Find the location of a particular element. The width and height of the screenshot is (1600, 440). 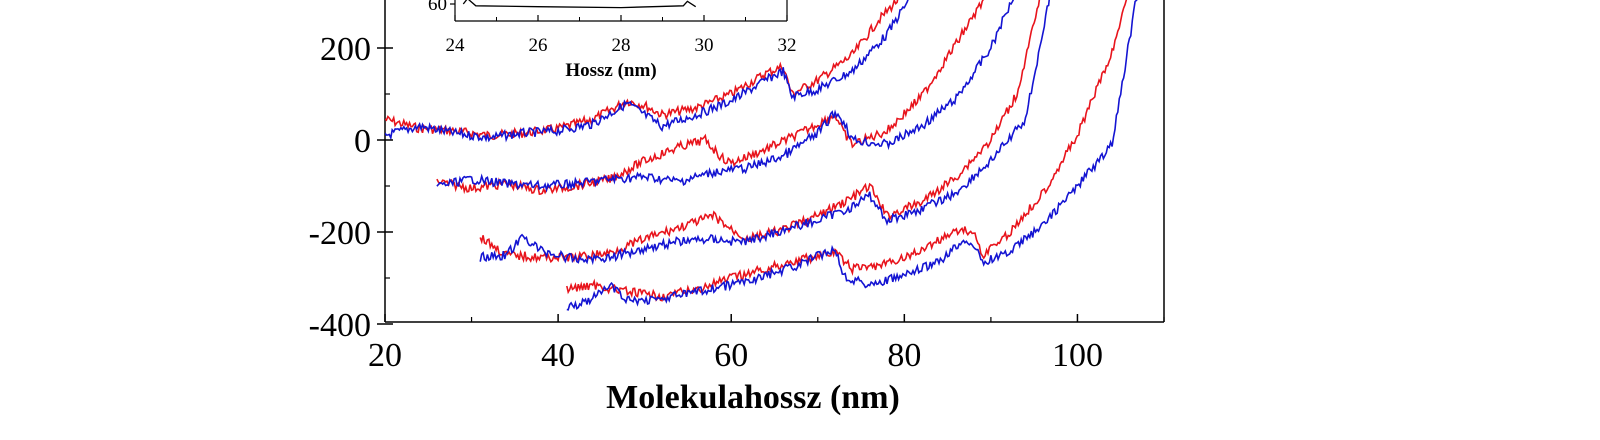

main-x-tick-label: 60 is located at coordinates (731, 355).